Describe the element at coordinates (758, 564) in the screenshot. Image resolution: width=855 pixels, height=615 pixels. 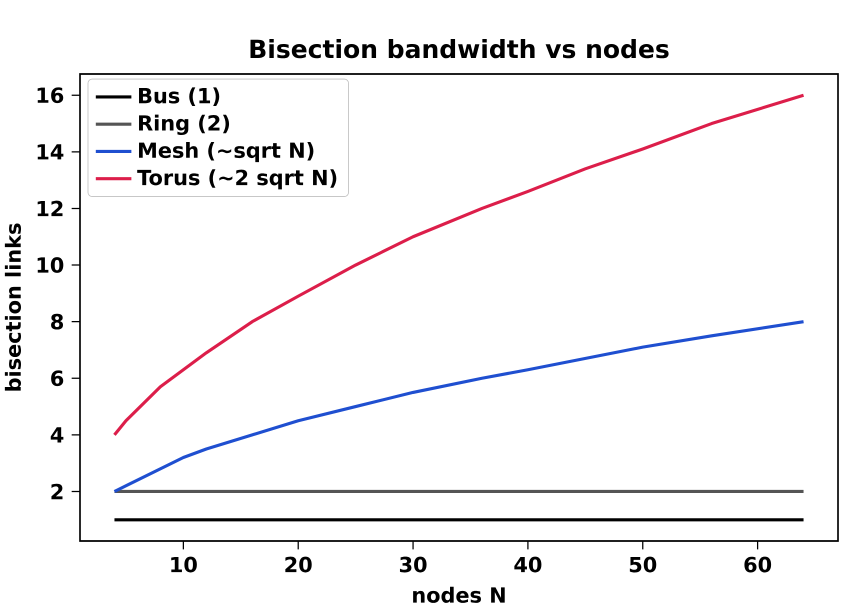
I see `x-tick-label: 60` at that location.